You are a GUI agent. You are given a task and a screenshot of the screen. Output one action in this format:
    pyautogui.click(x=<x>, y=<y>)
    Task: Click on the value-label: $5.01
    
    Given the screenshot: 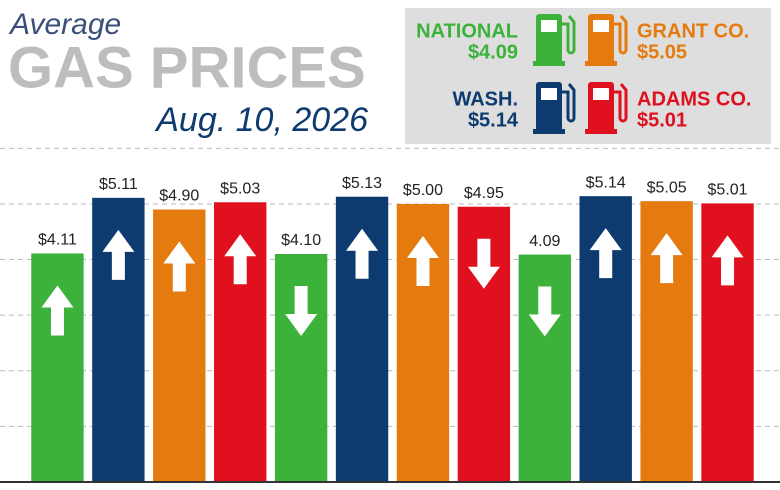 What is the action you would take?
    pyautogui.click(x=728, y=190)
    